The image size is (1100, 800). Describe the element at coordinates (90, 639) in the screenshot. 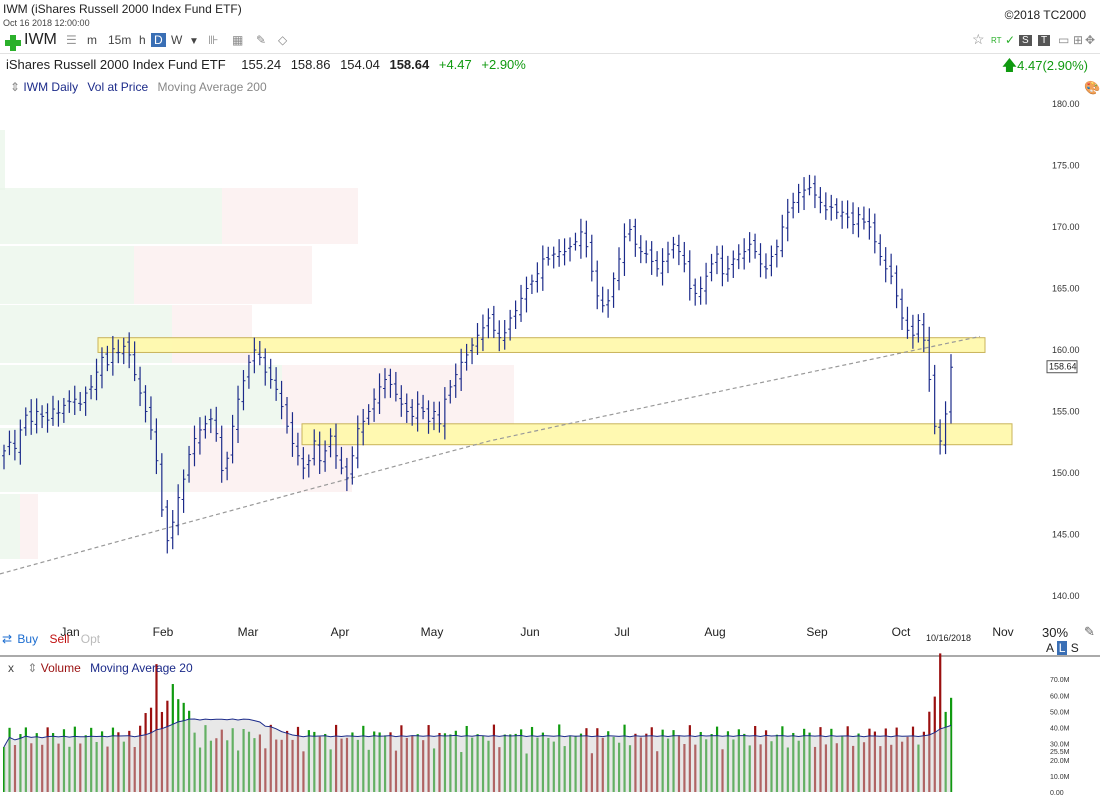

I see `opt-button: Opt` at that location.